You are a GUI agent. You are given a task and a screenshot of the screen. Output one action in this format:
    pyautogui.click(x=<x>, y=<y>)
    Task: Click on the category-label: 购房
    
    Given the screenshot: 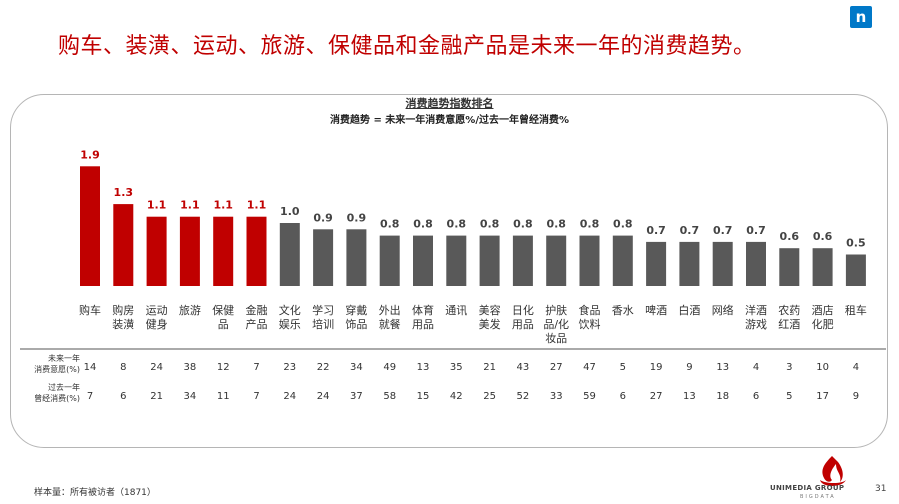 What is the action you would take?
    pyautogui.click(x=123, y=310)
    